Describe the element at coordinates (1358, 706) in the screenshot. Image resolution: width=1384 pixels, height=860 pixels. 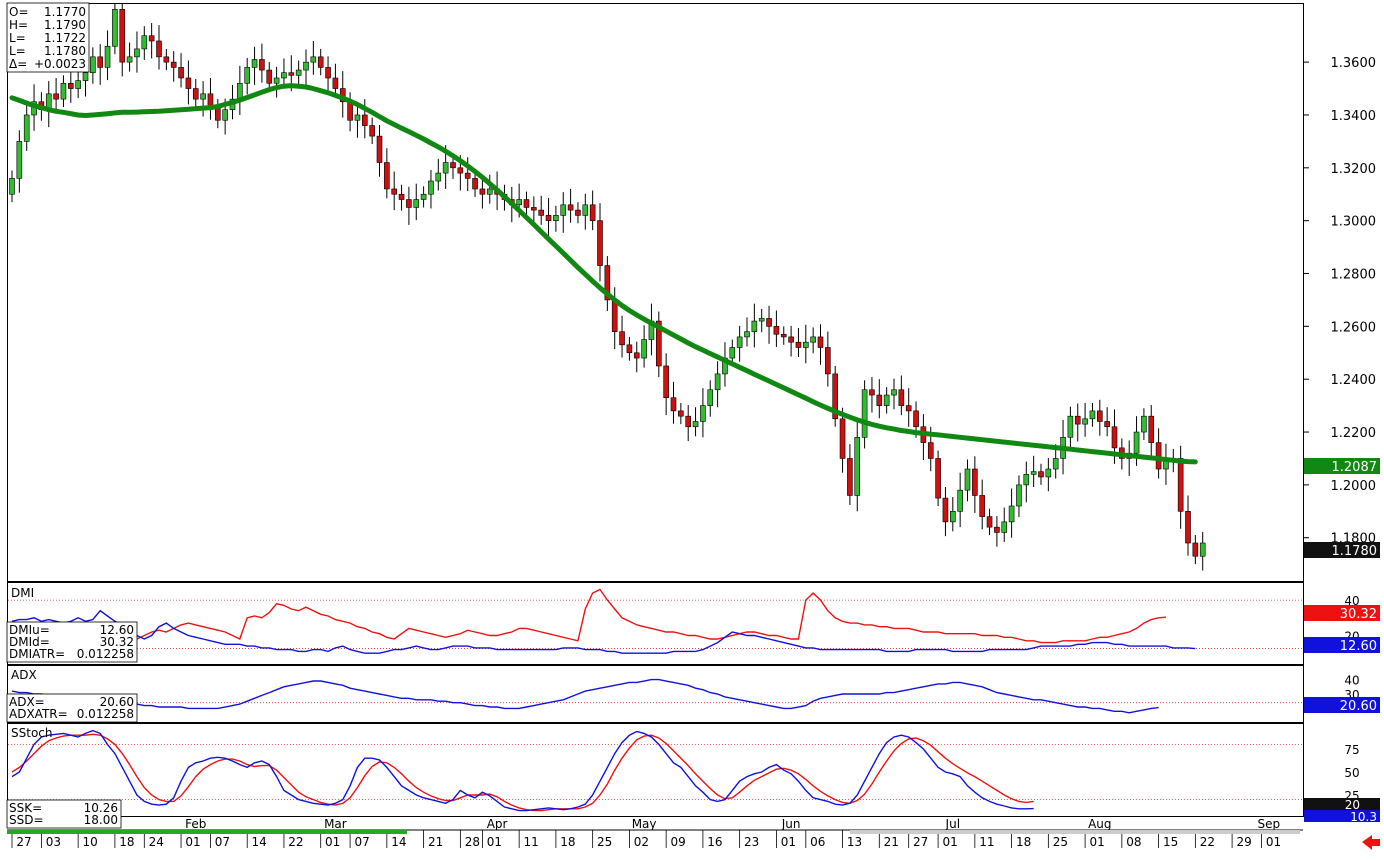
I see `adx-label: 20.60` at that location.